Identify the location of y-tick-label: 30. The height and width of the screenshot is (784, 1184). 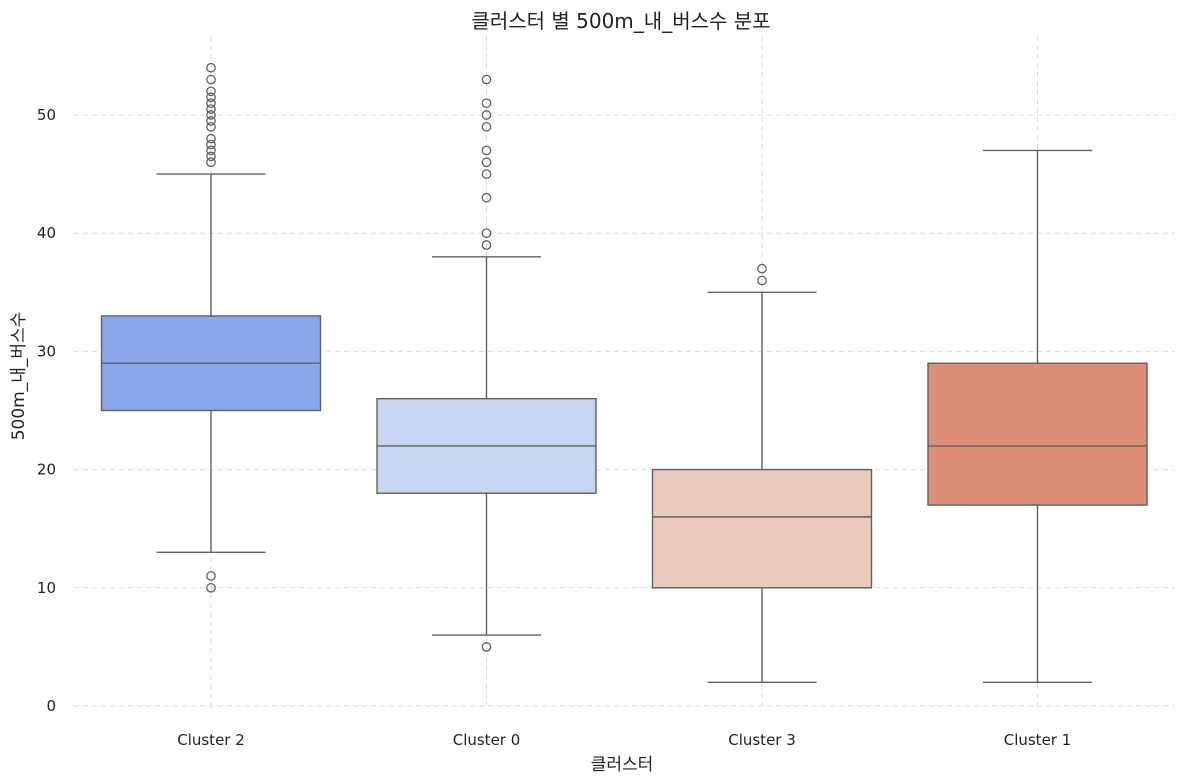
(46, 351).